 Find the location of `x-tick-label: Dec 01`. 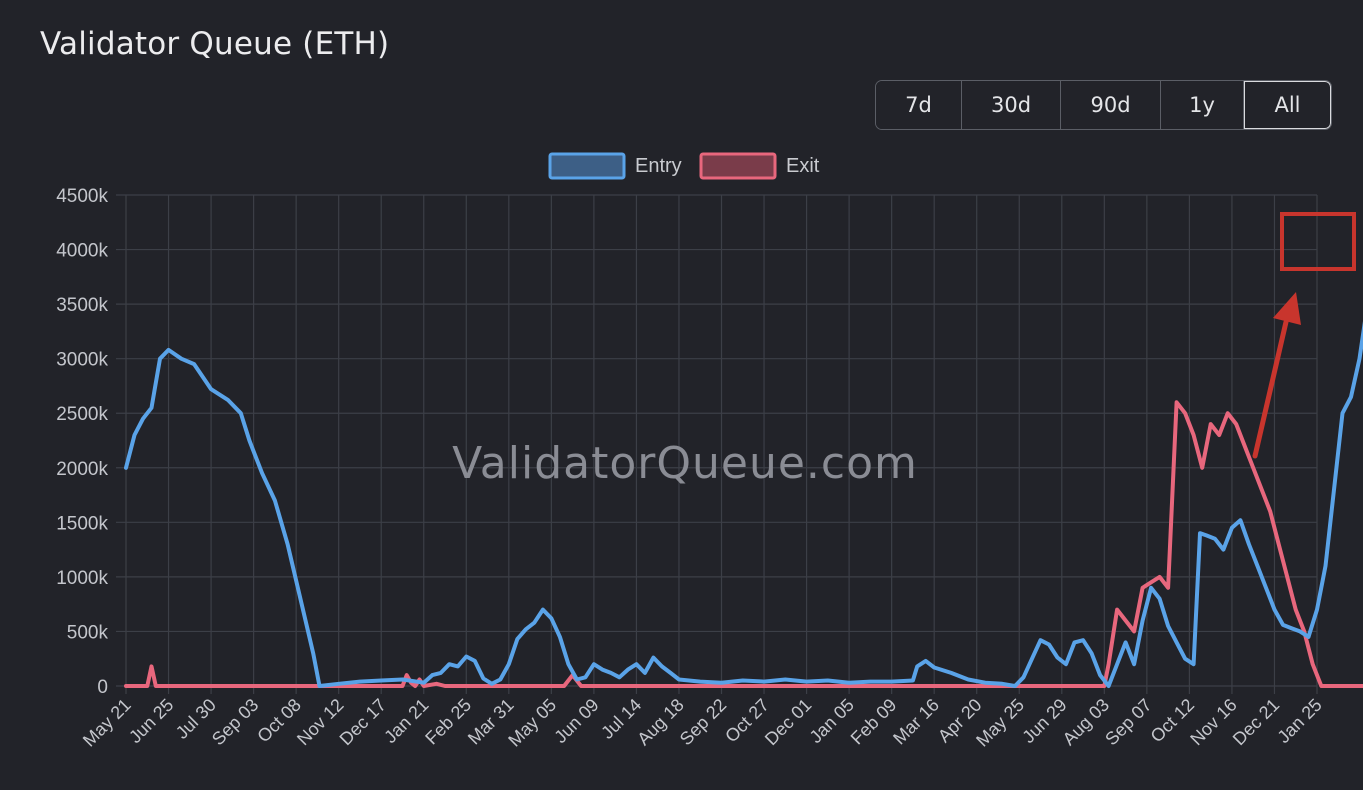

x-tick-label: Dec 01 is located at coordinates (788, 722).